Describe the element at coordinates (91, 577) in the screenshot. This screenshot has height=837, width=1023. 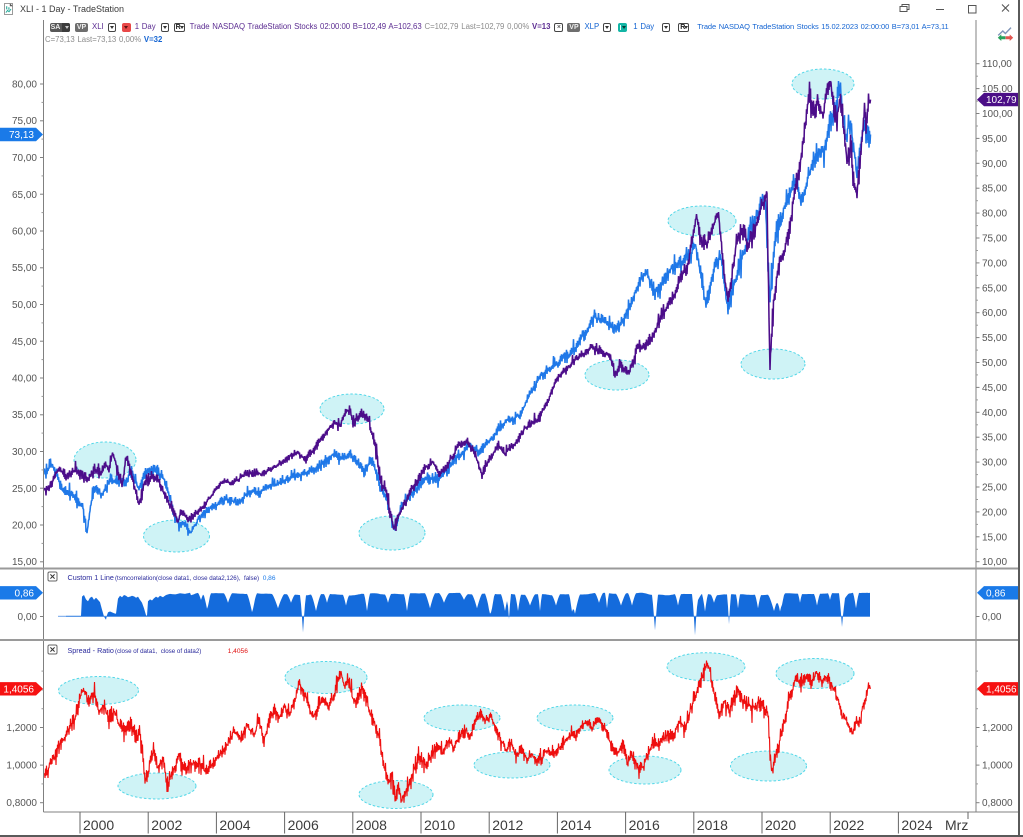
I see `svg-text: Custom 1 Line` at that location.